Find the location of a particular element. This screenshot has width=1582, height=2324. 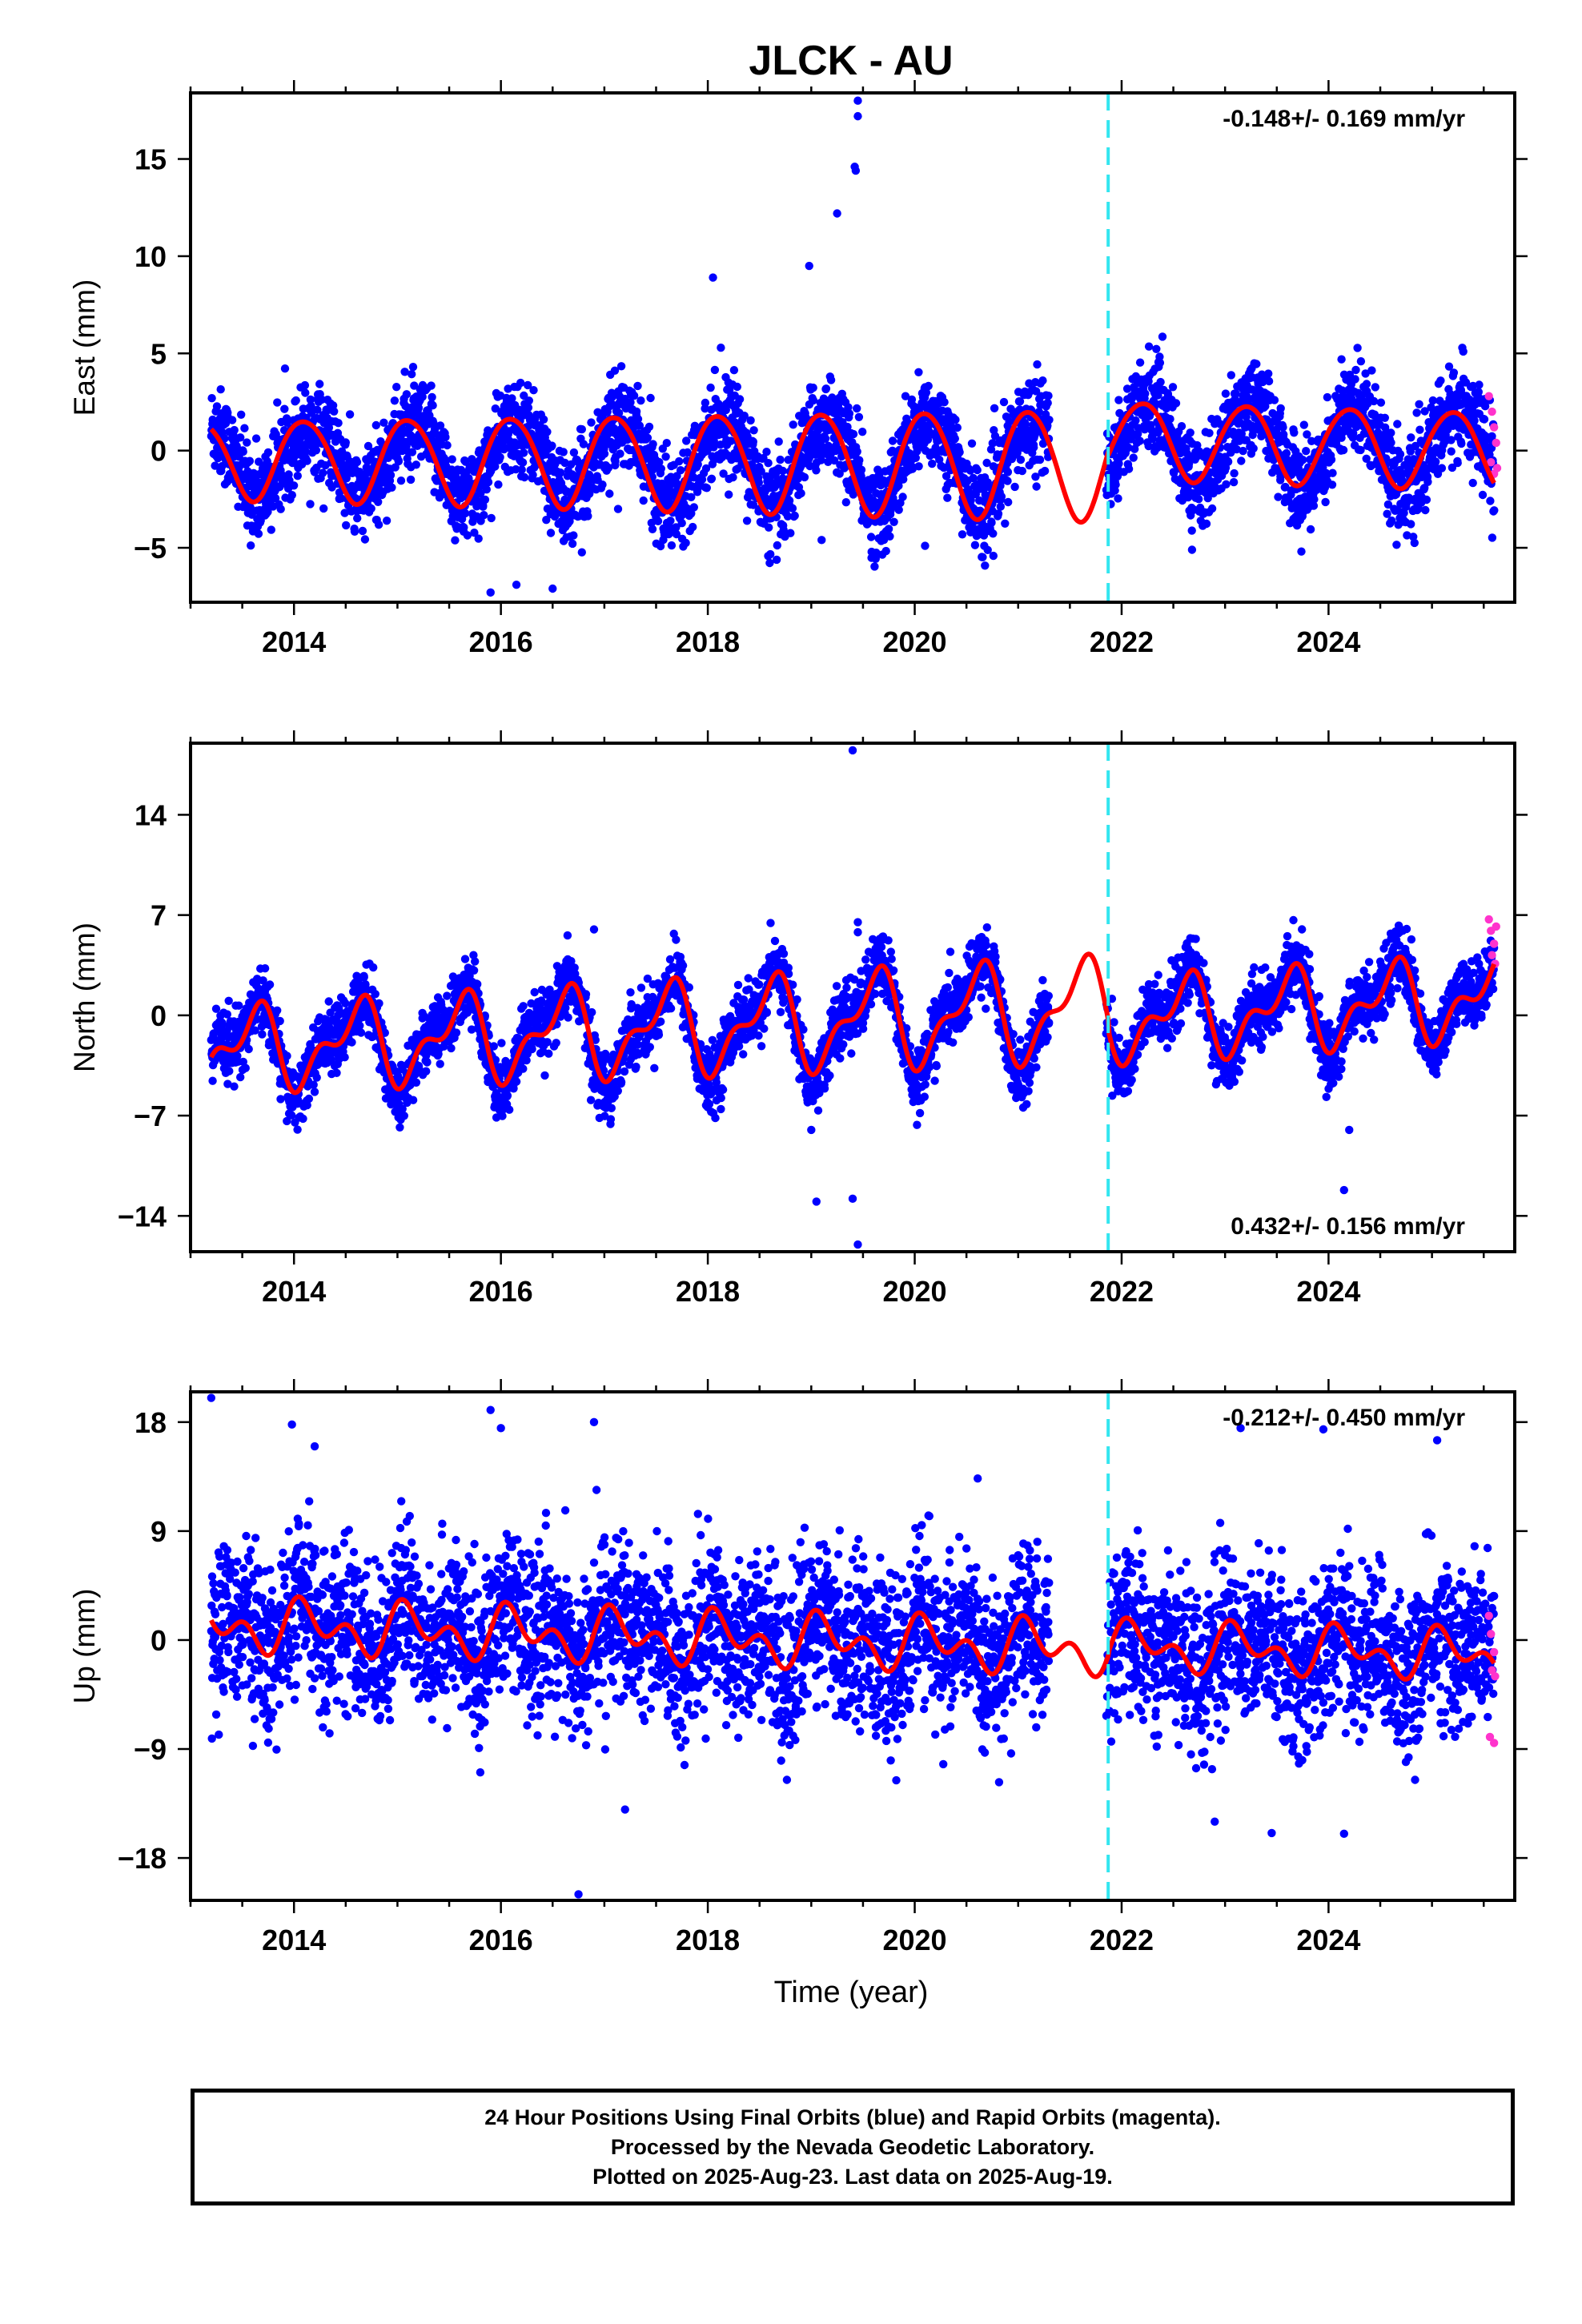

y-tick-label: −5 is located at coordinates (151, 548).